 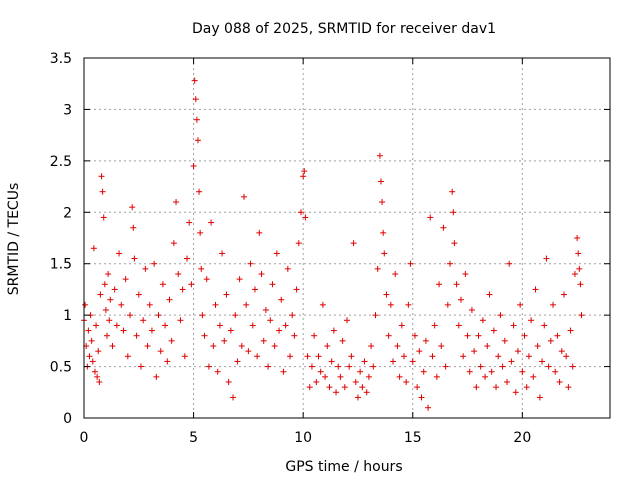 What do you see at coordinates (61, 265) in the screenshot?
I see `y-tick-label: 1.5` at bounding box center [61, 265].